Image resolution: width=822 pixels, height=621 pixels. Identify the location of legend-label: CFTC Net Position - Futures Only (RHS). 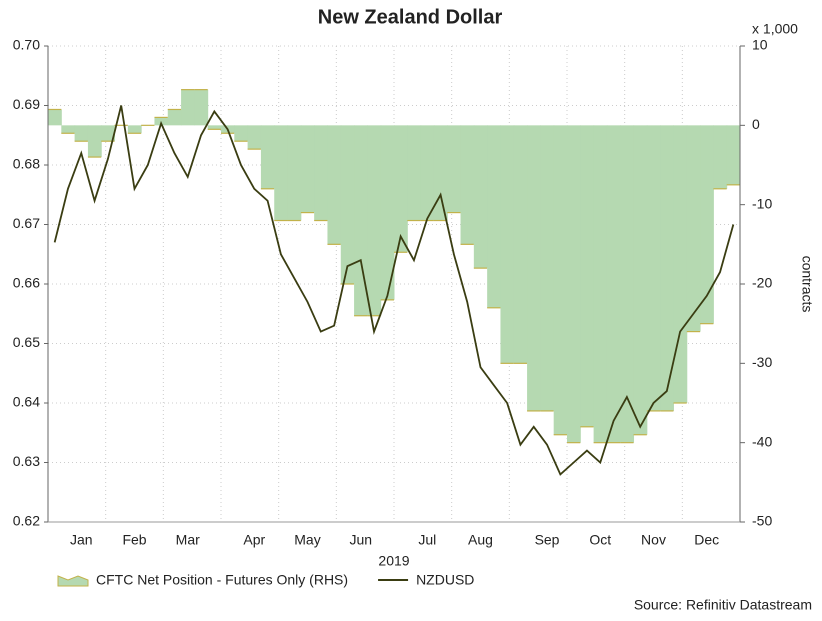
(222, 580).